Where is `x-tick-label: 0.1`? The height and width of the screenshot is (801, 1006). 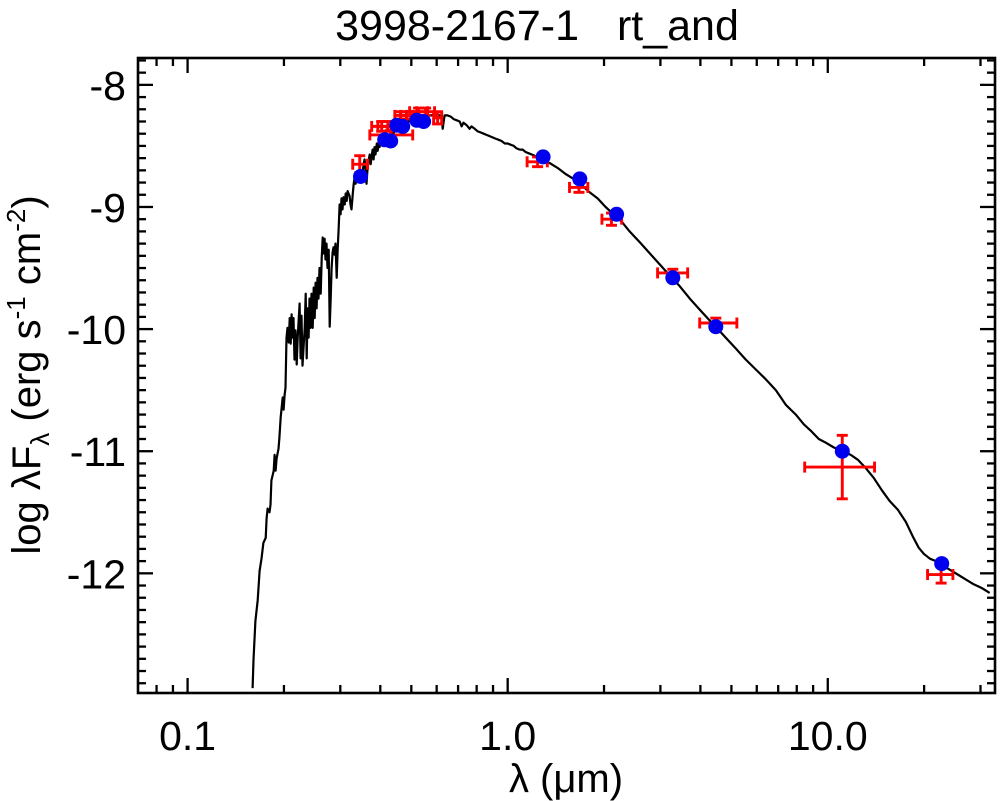
x-tick-label: 0.1 is located at coordinates (187, 736).